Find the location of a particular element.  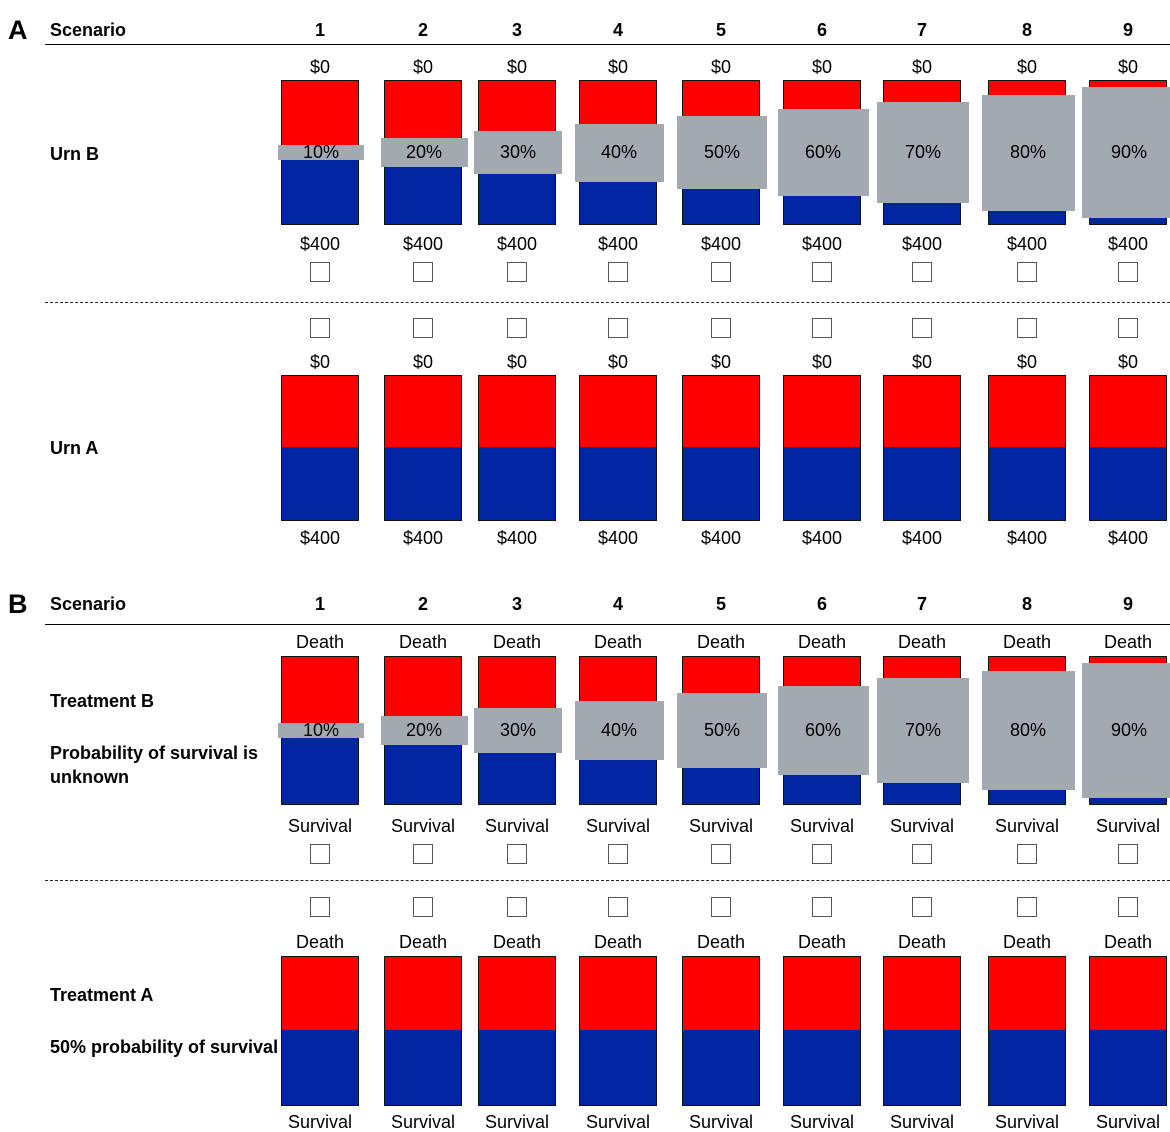

unknown-cover: 20% is located at coordinates (424, 730).